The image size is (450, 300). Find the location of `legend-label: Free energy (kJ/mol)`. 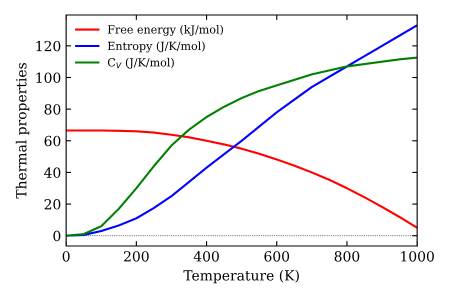

legend-label: Free energy (kJ/mol) is located at coordinates (166, 30).